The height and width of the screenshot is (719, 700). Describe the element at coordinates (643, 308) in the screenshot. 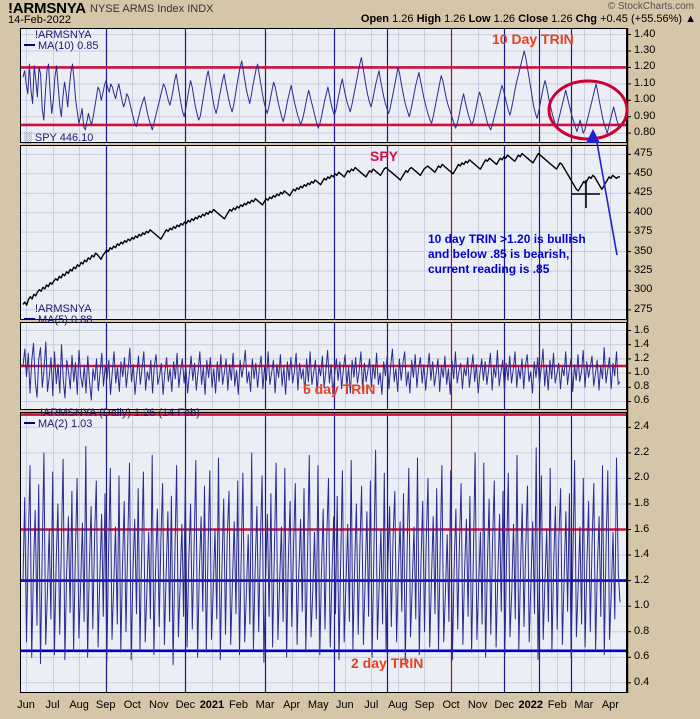

I see `y-axis-tick-label: 275` at that location.